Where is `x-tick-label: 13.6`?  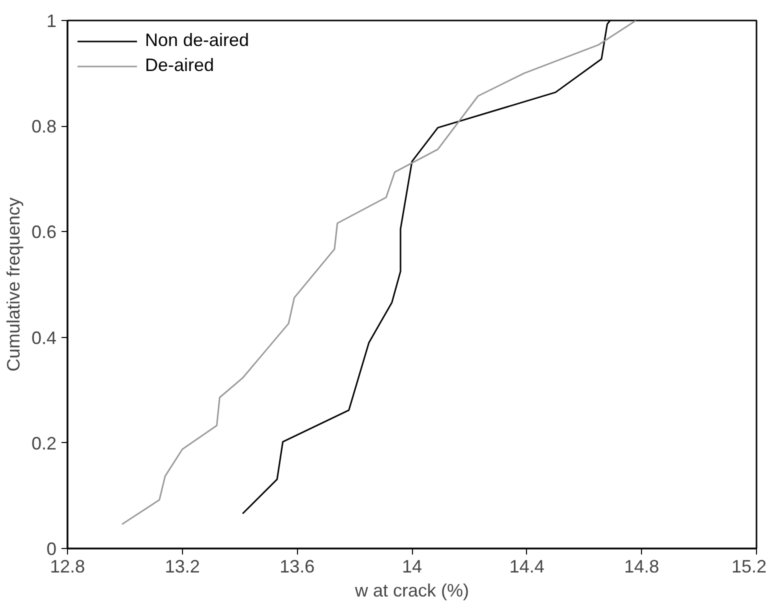 x-tick-label: 13.6 is located at coordinates (297, 566).